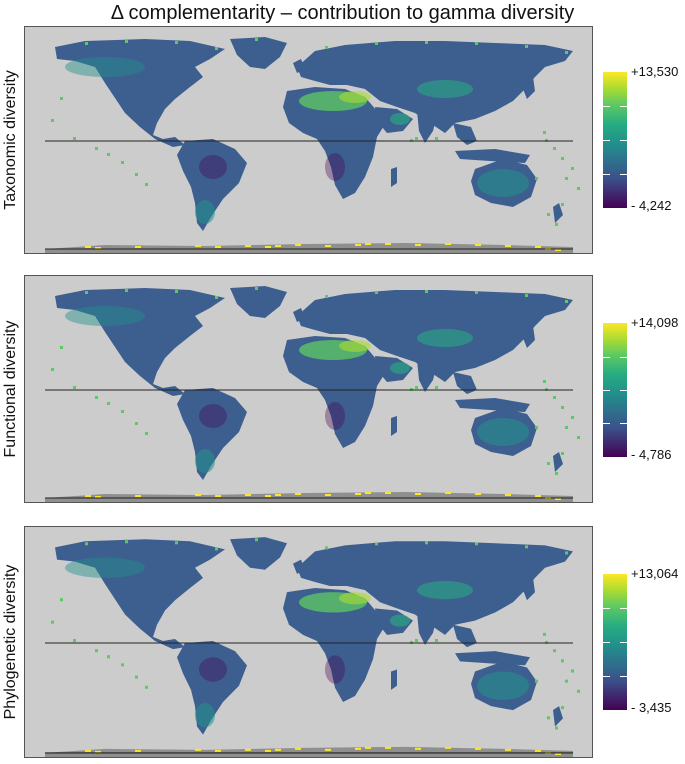  I want to click on land-south-america, so click(212, 434).